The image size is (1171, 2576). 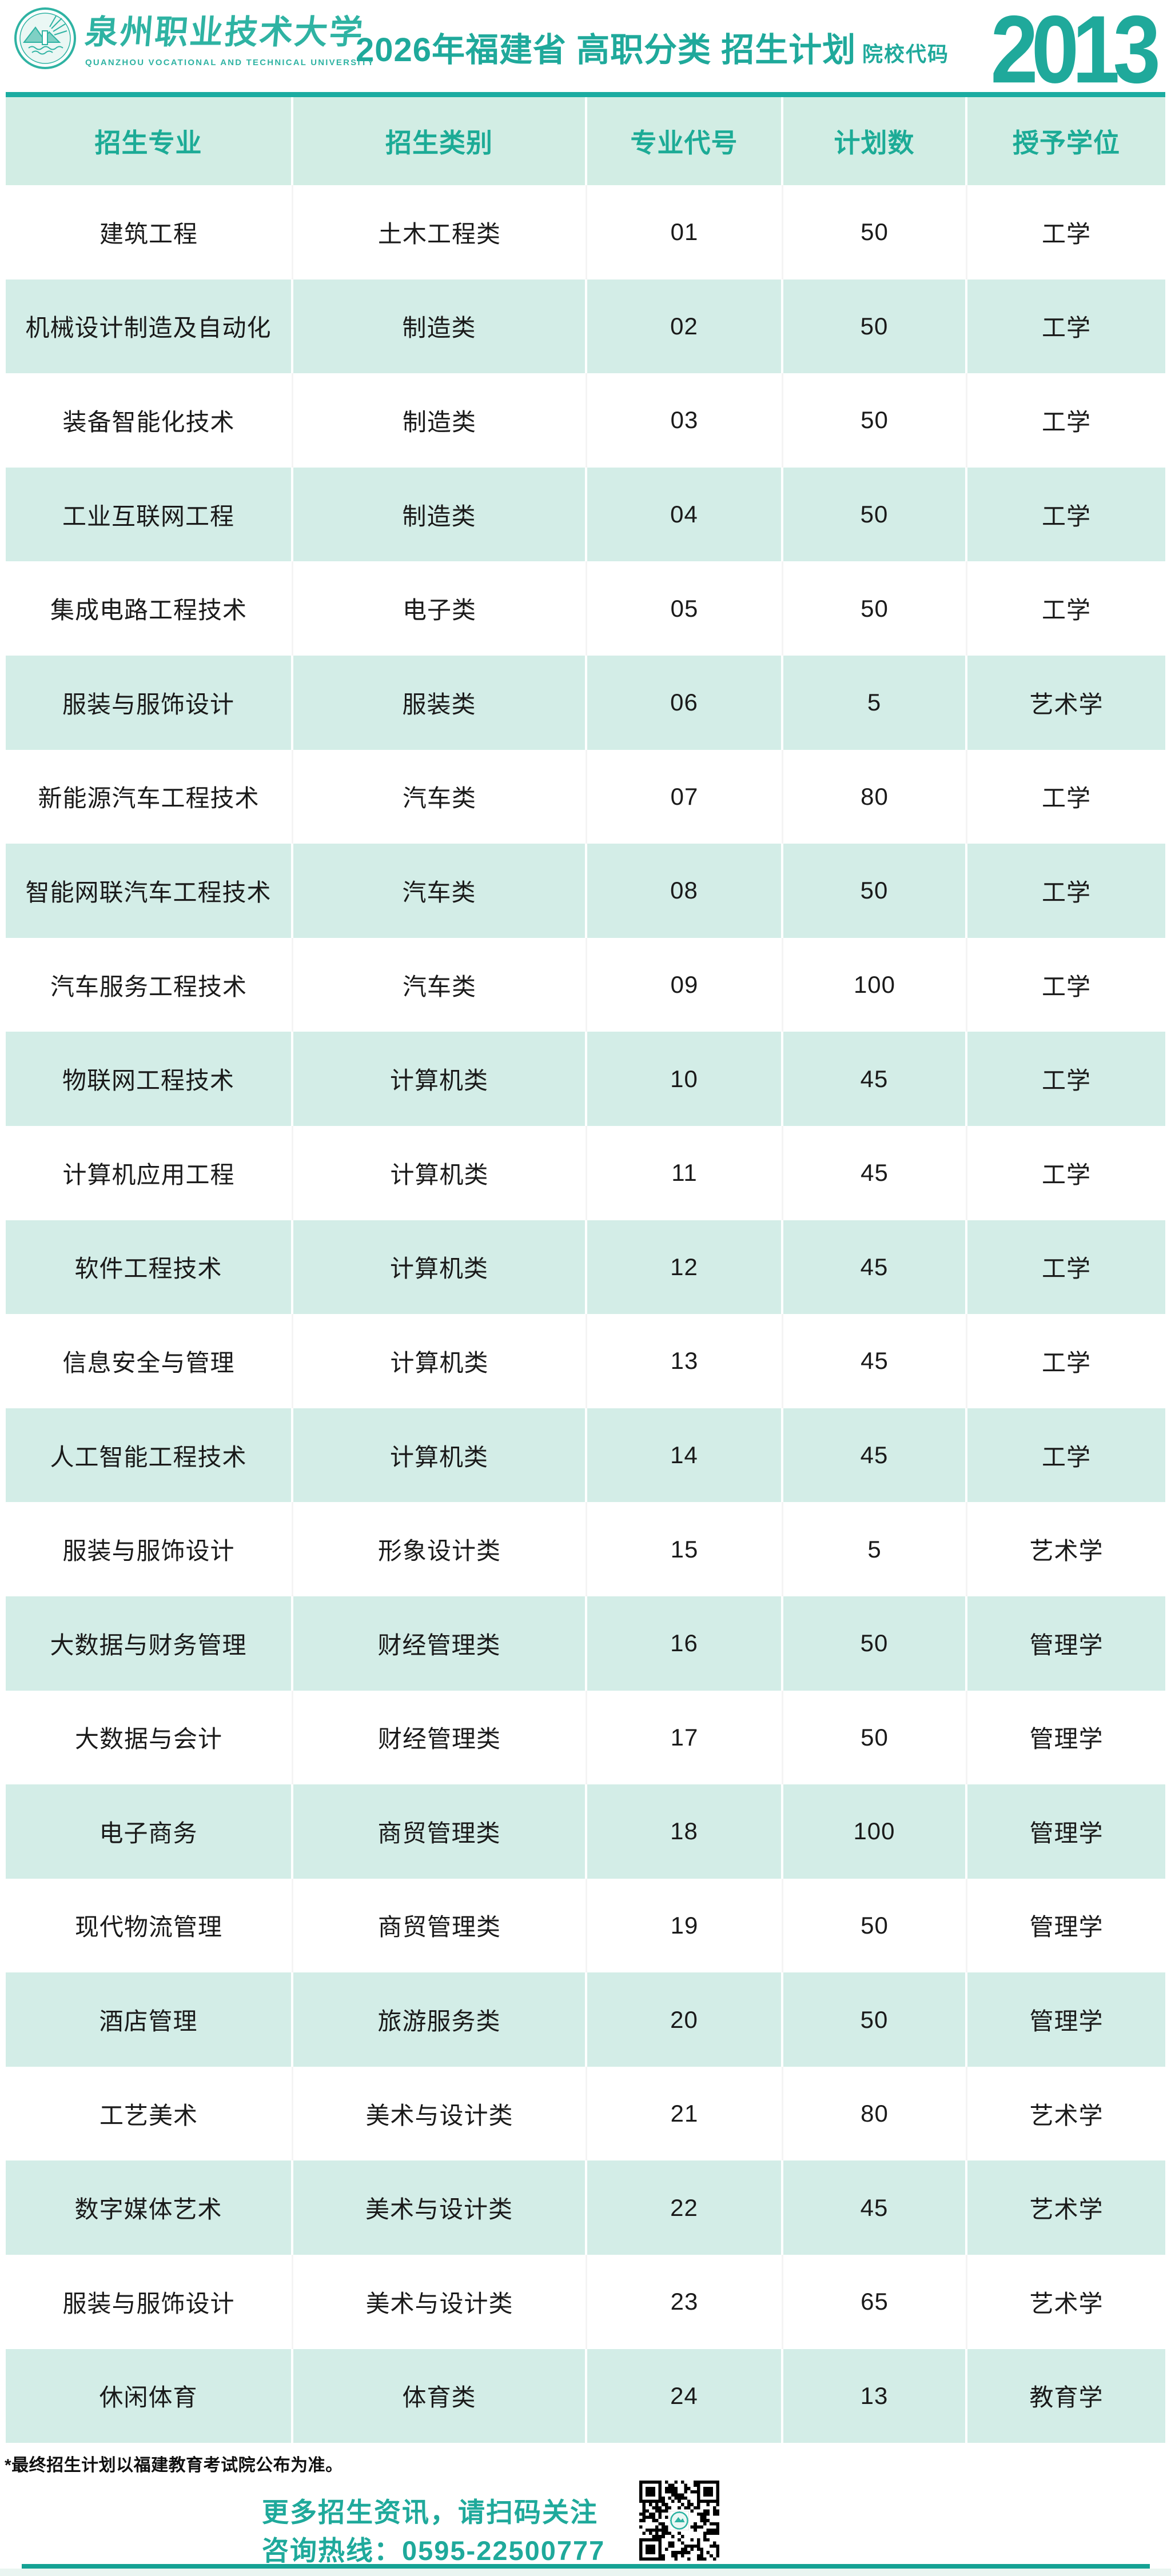 I want to click on cell-code: 16, so click(x=685, y=1643).